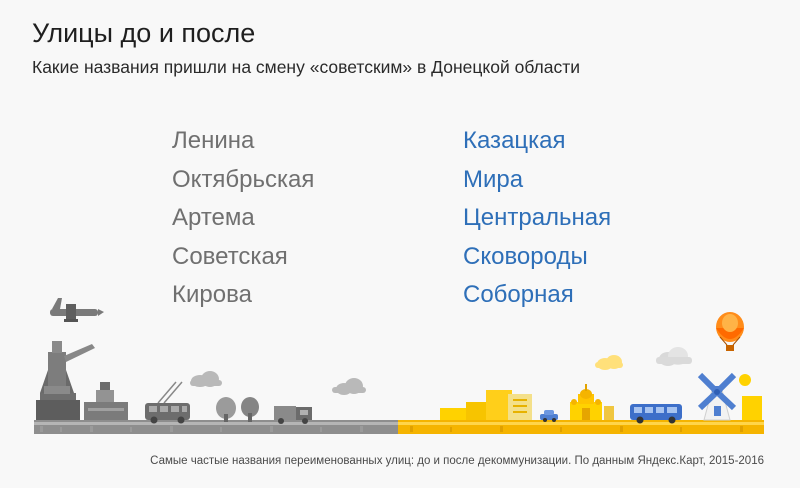 This screenshot has height=488, width=800. What do you see at coordinates (514, 140) in the screenshot?
I see `new-street-name: Казацкая` at bounding box center [514, 140].